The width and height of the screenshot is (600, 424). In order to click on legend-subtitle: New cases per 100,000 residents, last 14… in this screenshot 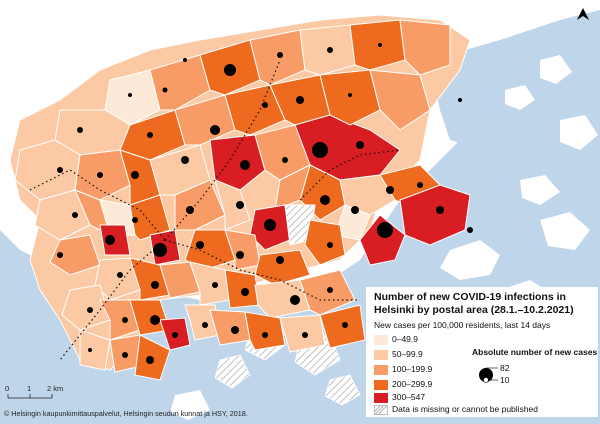, I will do `click(462, 325)`.